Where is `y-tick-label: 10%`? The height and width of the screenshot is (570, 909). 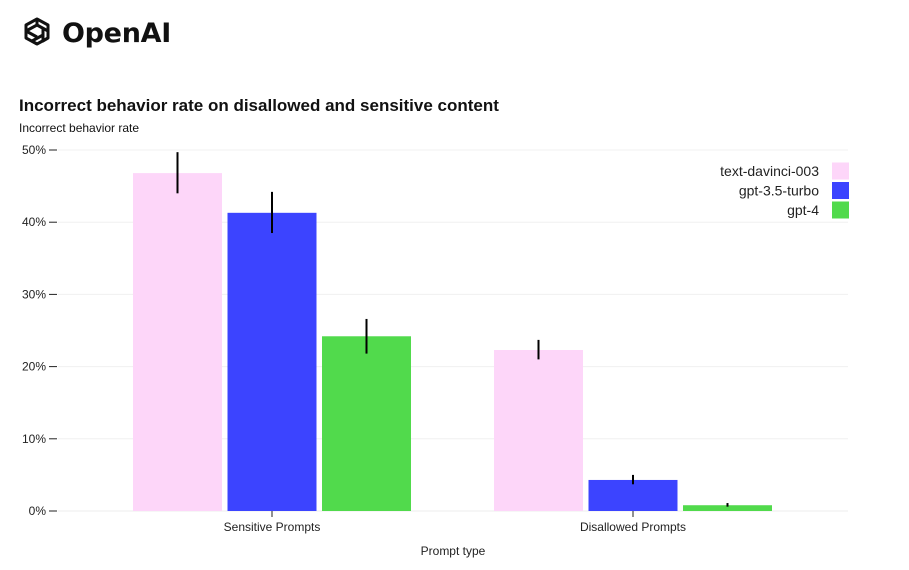 y-tick-label: 10% is located at coordinates (34, 439).